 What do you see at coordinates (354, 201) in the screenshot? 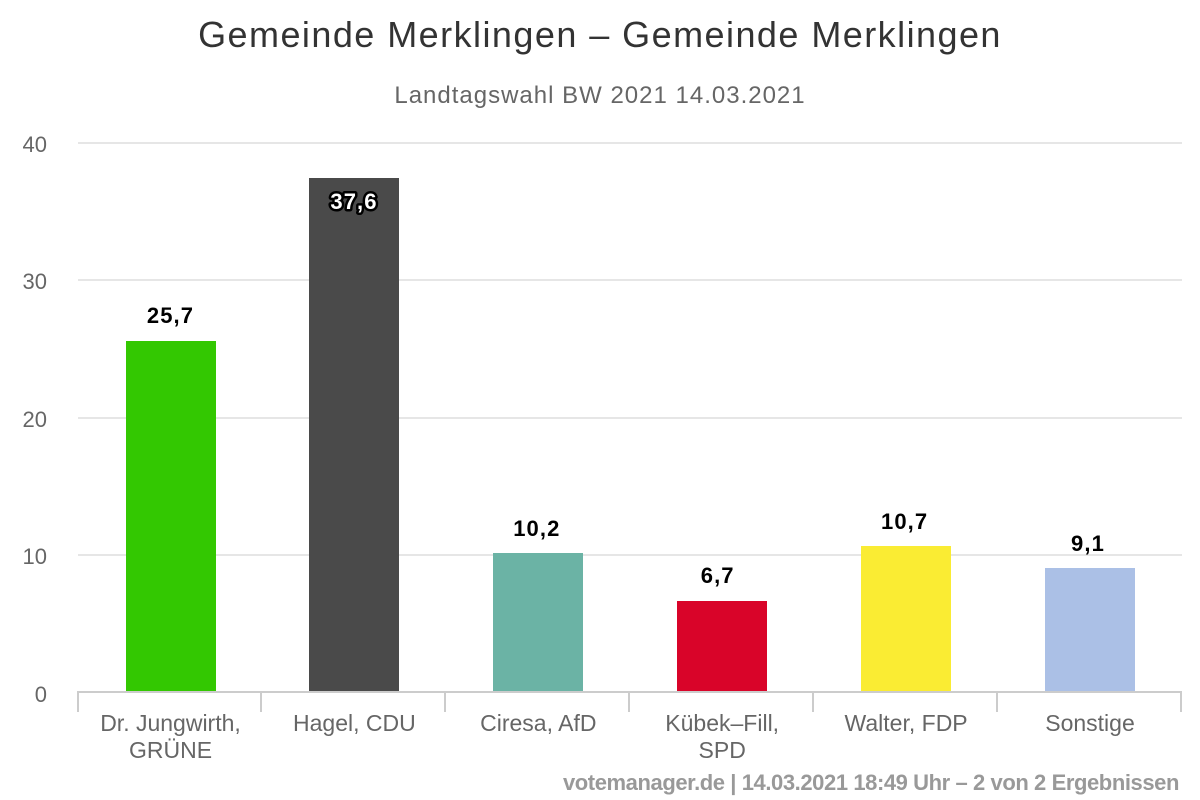
I see `svg-text: 37,6` at bounding box center [354, 201].